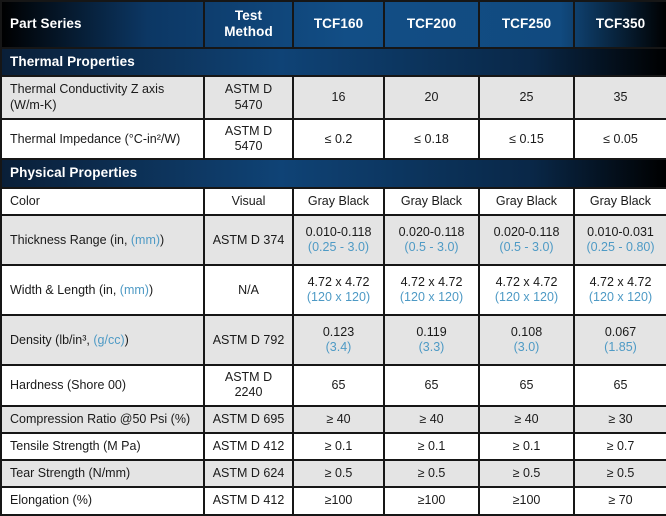 The width and height of the screenshot is (666, 516). What do you see at coordinates (25, 200) in the screenshot?
I see `property-label-text: Color` at bounding box center [25, 200].